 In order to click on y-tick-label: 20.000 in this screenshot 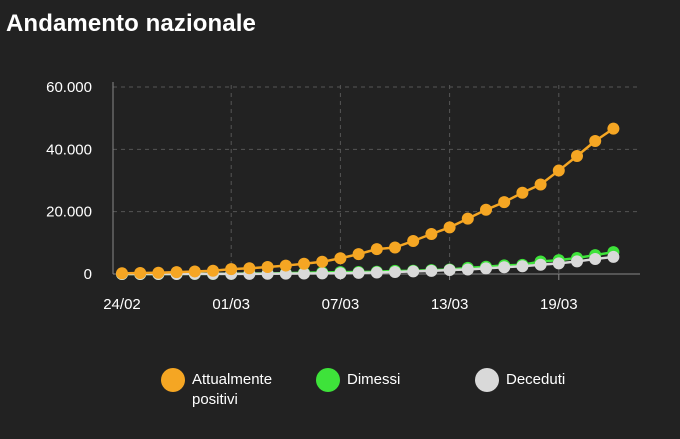, I will do `click(69, 212)`.